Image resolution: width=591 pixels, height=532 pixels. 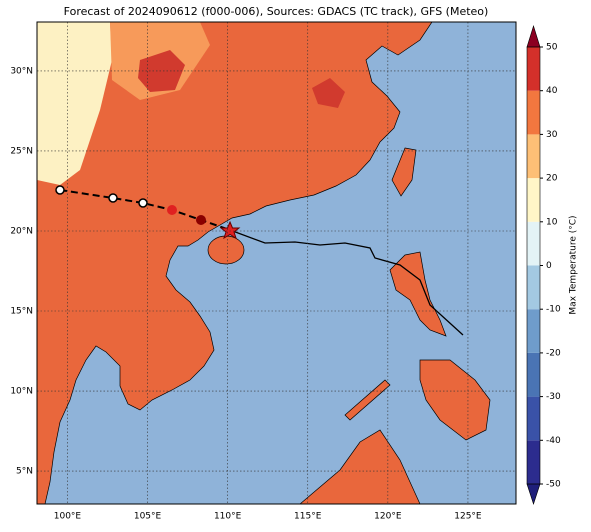 What do you see at coordinates (24, 472) in the screenshot?
I see `y-tick-label: 5°N` at bounding box center [24, 472].